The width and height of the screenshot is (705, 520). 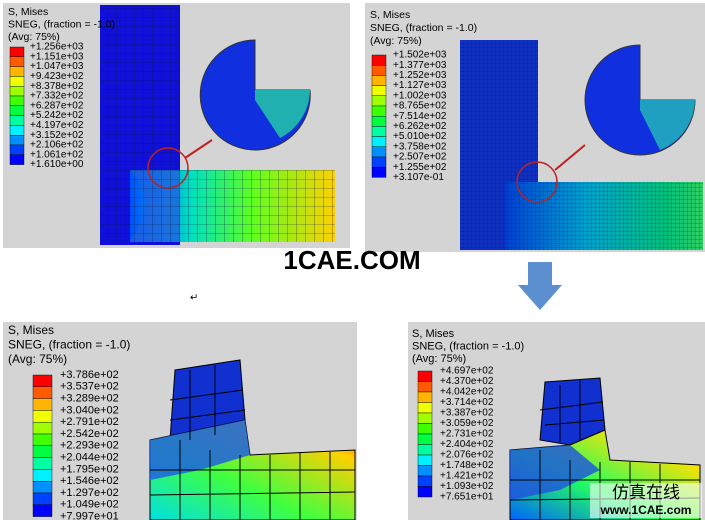 I want to click on legend-label: +3.040e+02, so click(x=89, y=410).